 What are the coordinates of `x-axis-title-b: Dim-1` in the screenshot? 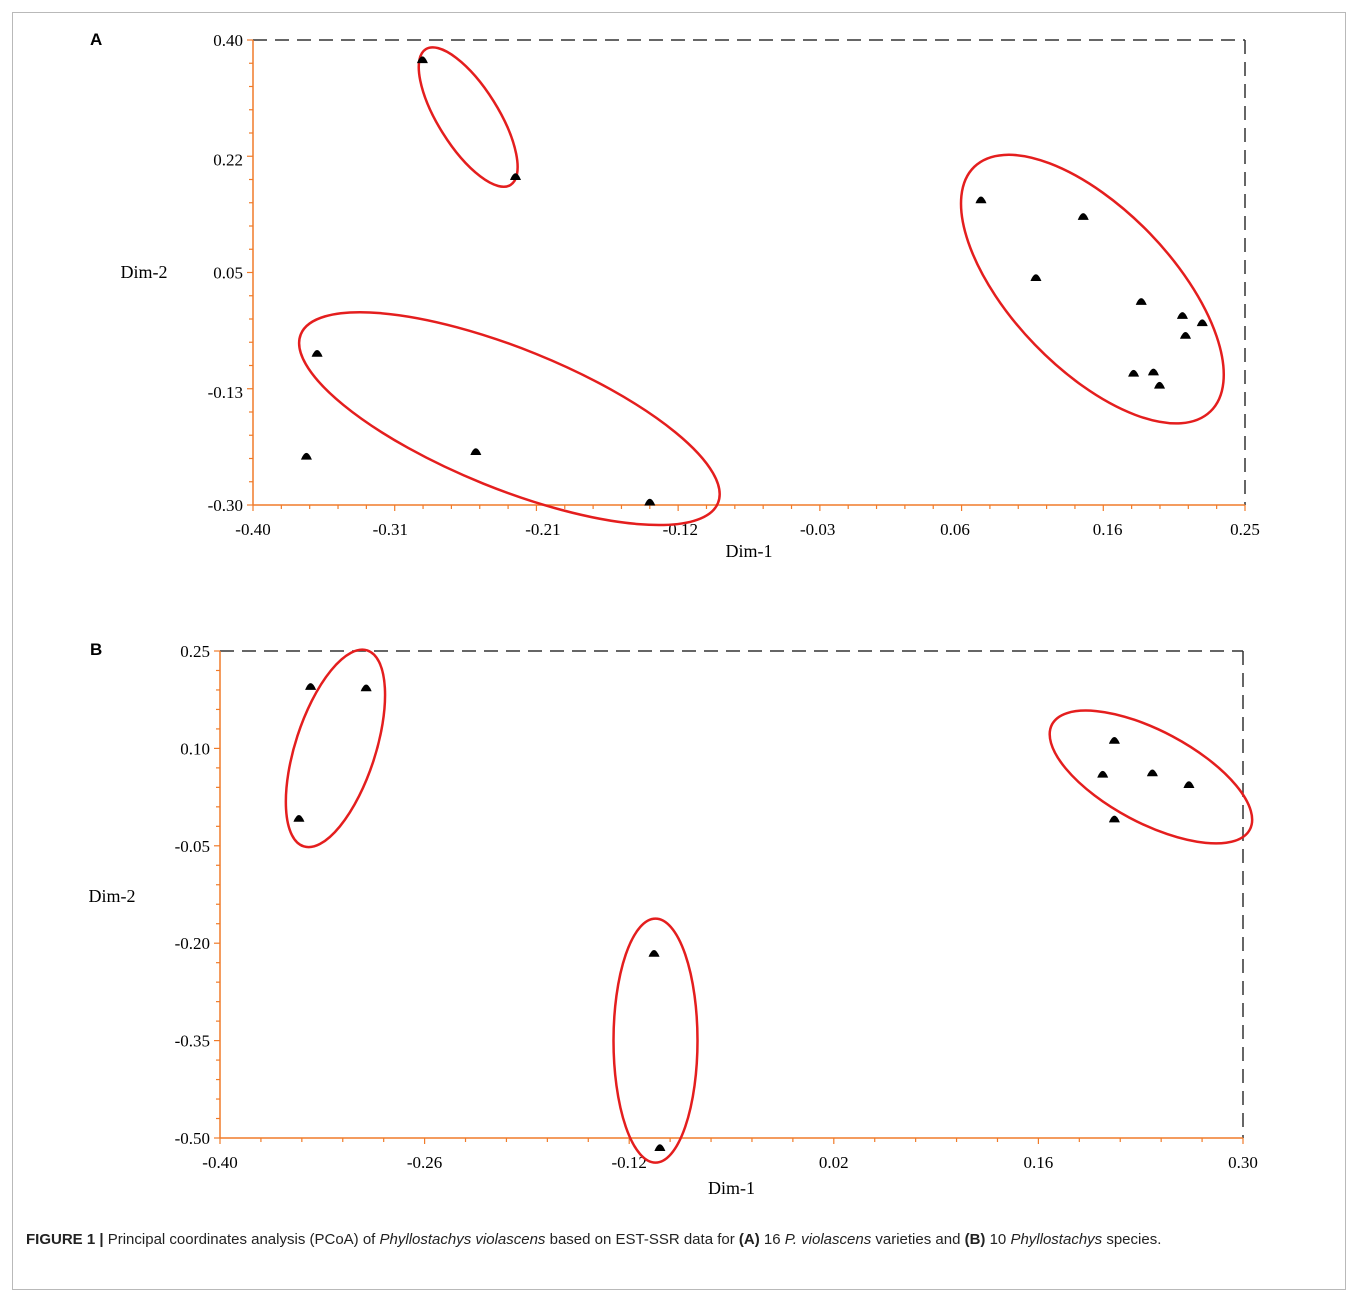 It's located at (731, 1188).